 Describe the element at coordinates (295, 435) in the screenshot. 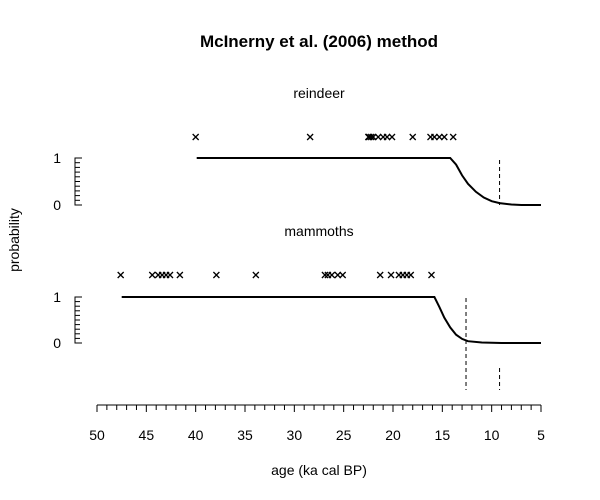

I see `x-tick-label: 30` at that location.